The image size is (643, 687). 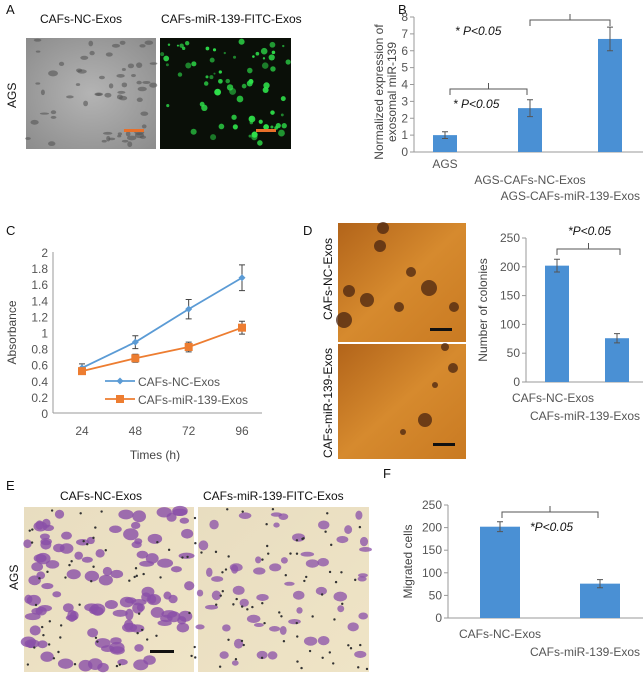 I want to click on y-tick-label: 1.8, so click(x=39, y=269).